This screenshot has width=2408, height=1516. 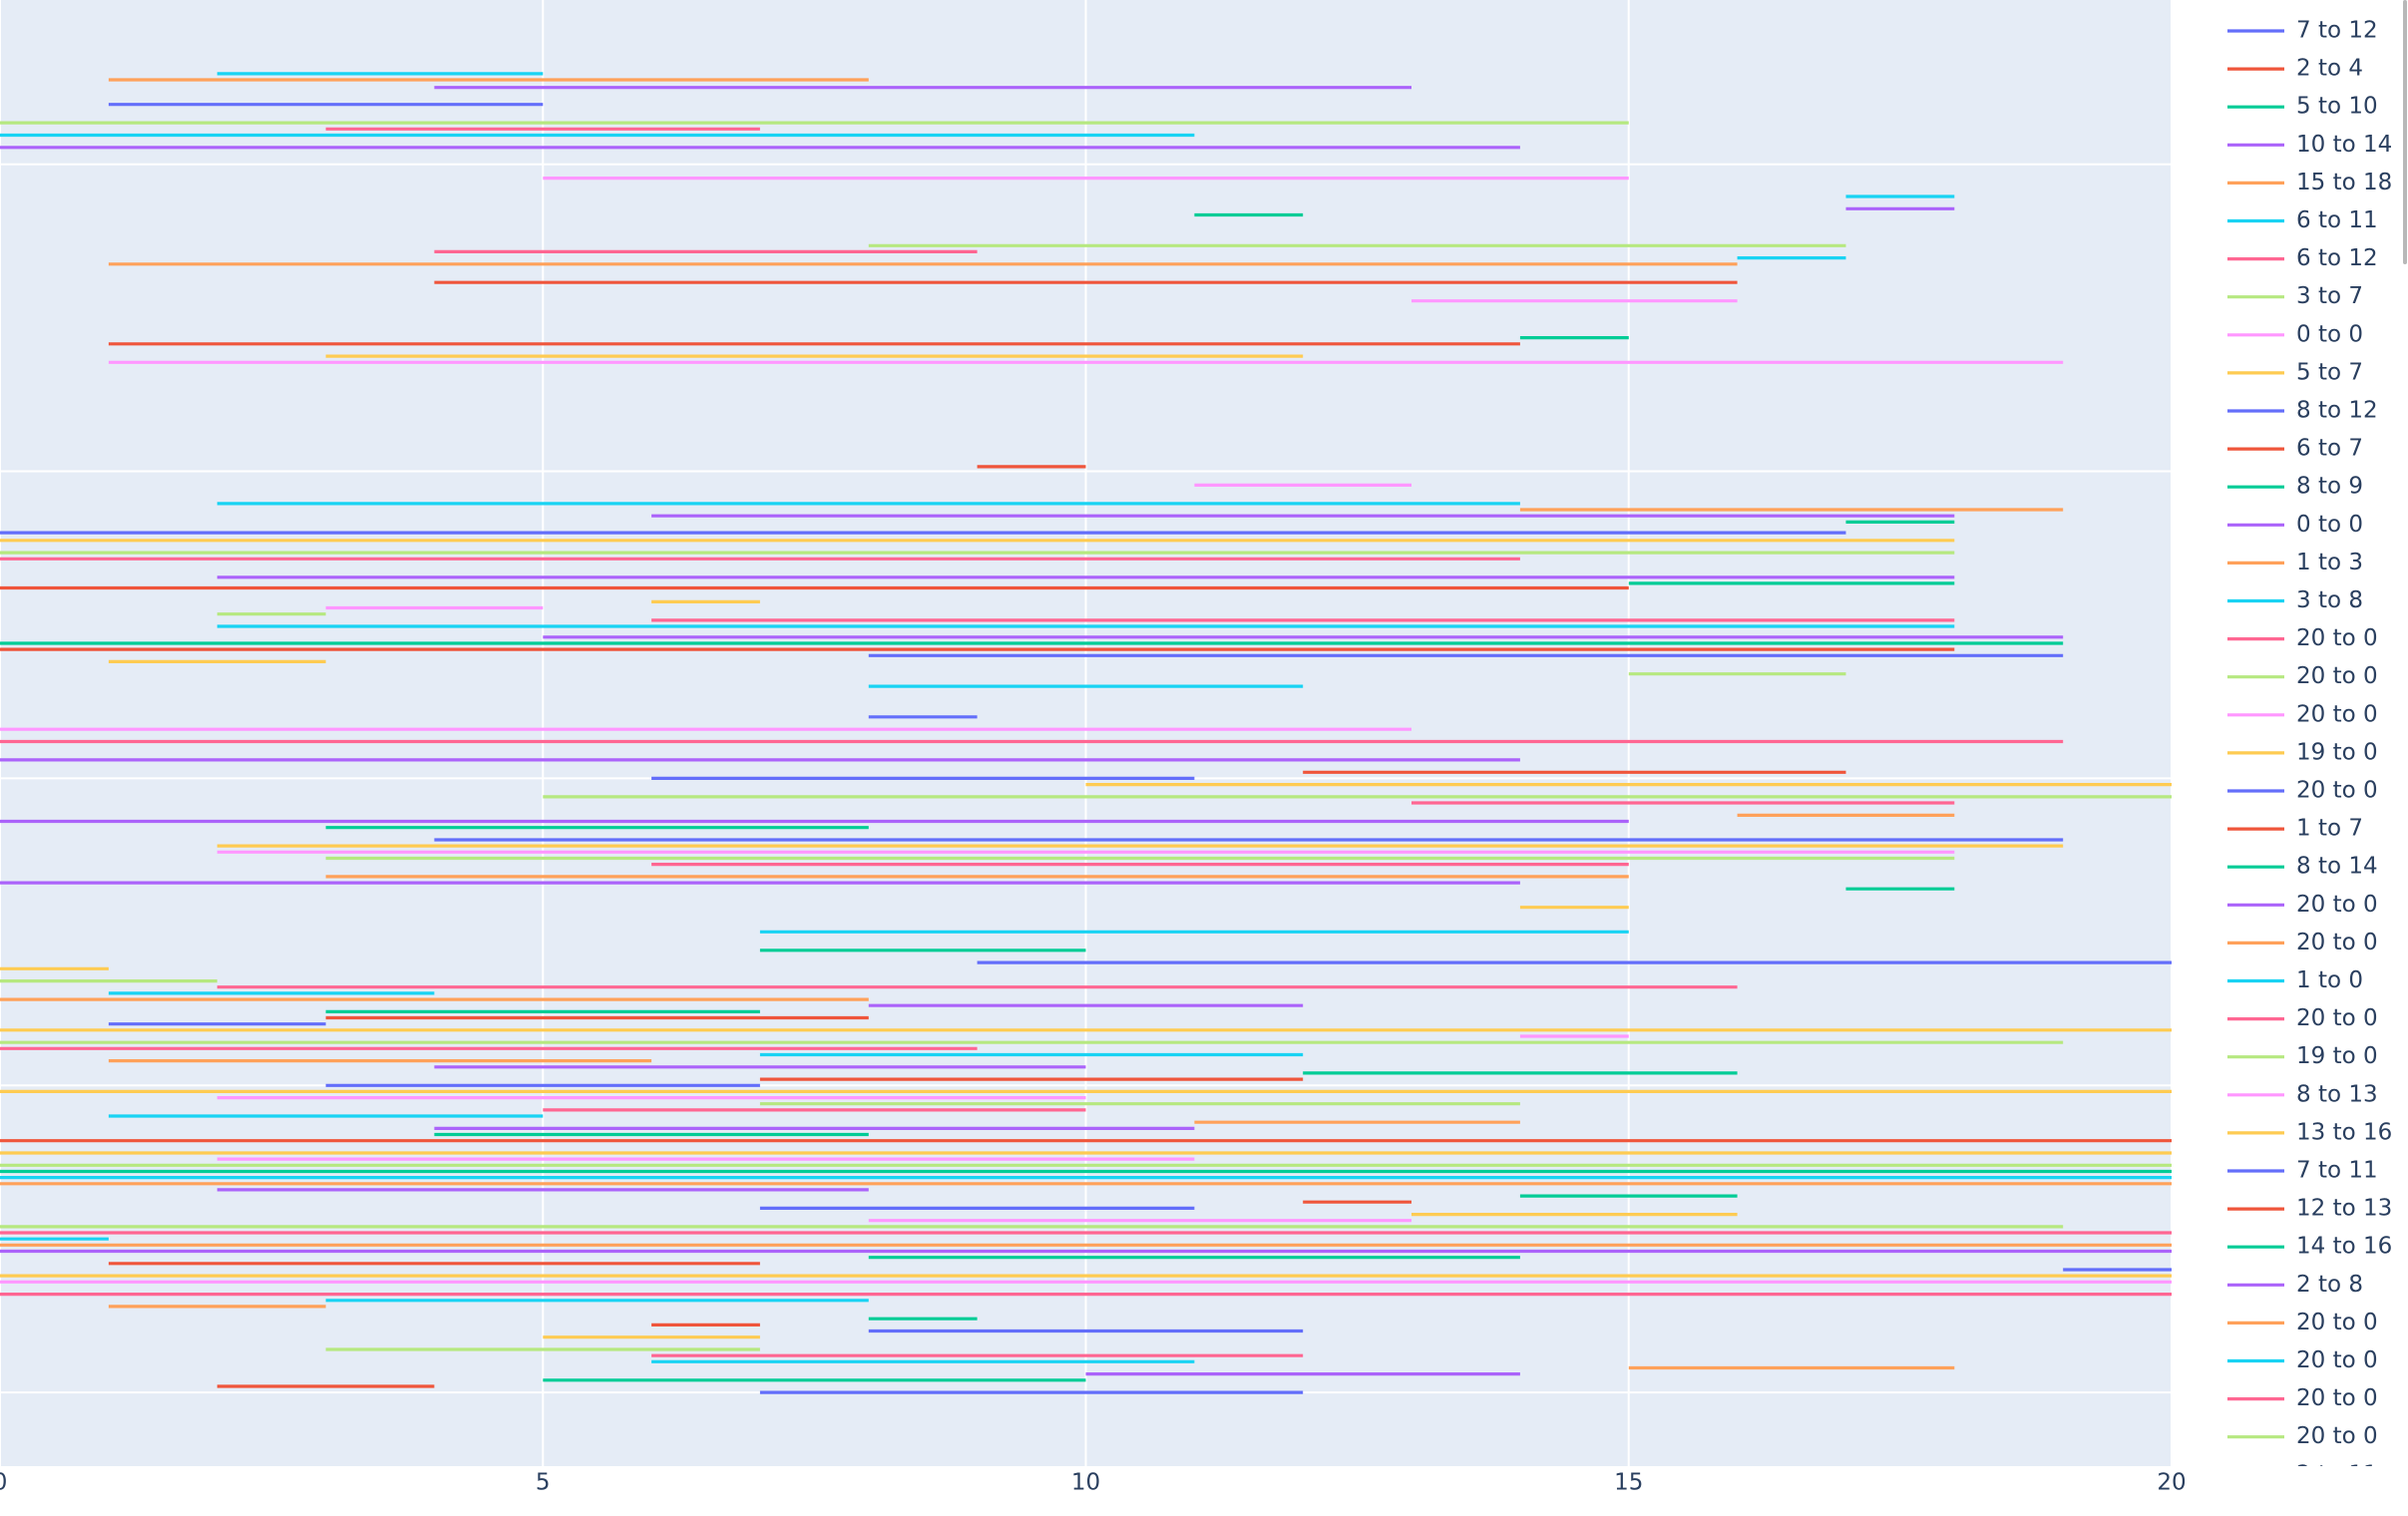 I want to click on legend-label: 5 to 7, so click(x=2330, y=372).